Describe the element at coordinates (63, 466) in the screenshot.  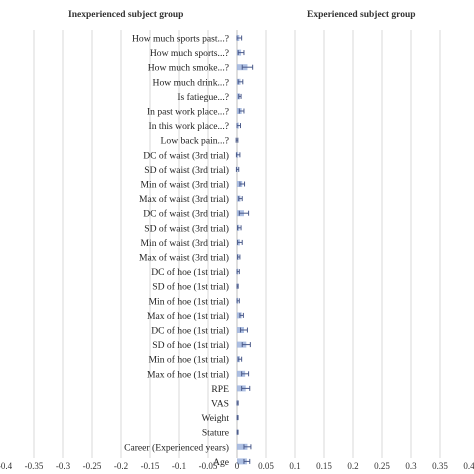
I see `x-tick-label: -0.3` at that location.